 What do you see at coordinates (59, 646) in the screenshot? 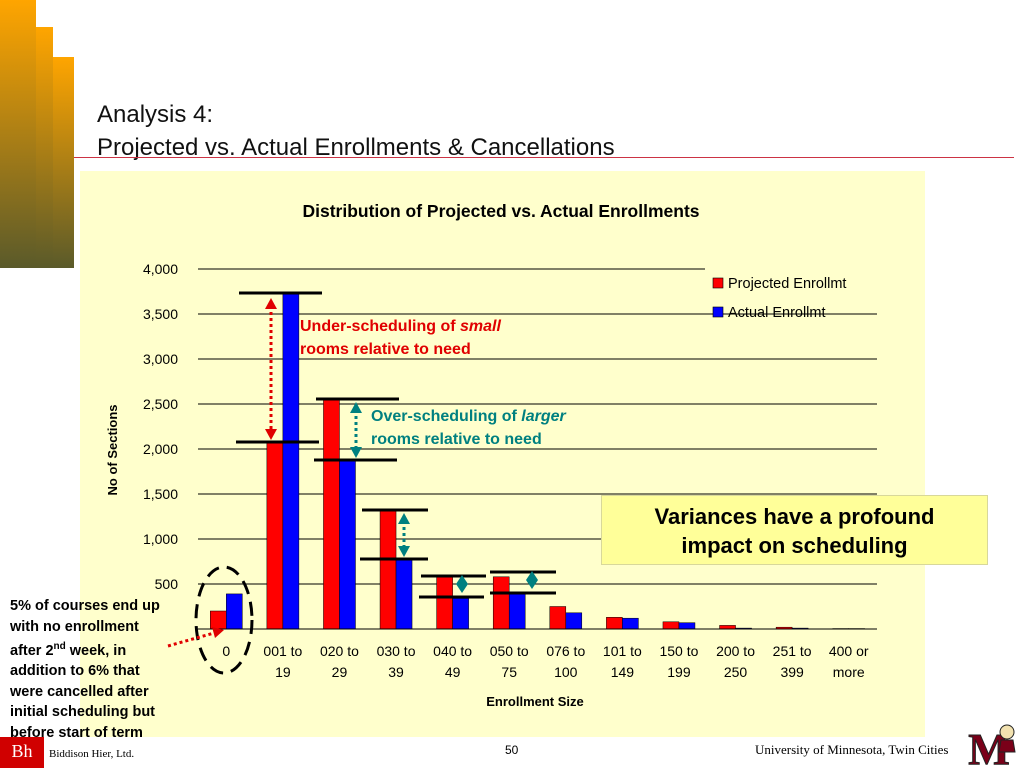
I see `side-note-sup: nd` at bounding box center [59, 646].